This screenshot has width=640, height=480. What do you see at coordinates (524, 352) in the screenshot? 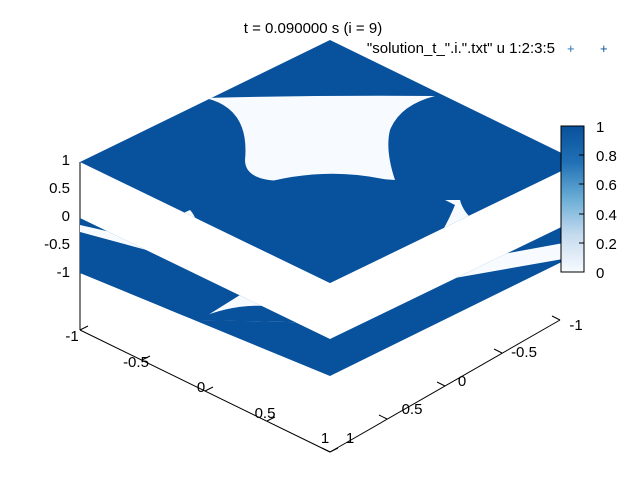
I see `y-tick-label: -0.5` at bounding box center [524, 352].